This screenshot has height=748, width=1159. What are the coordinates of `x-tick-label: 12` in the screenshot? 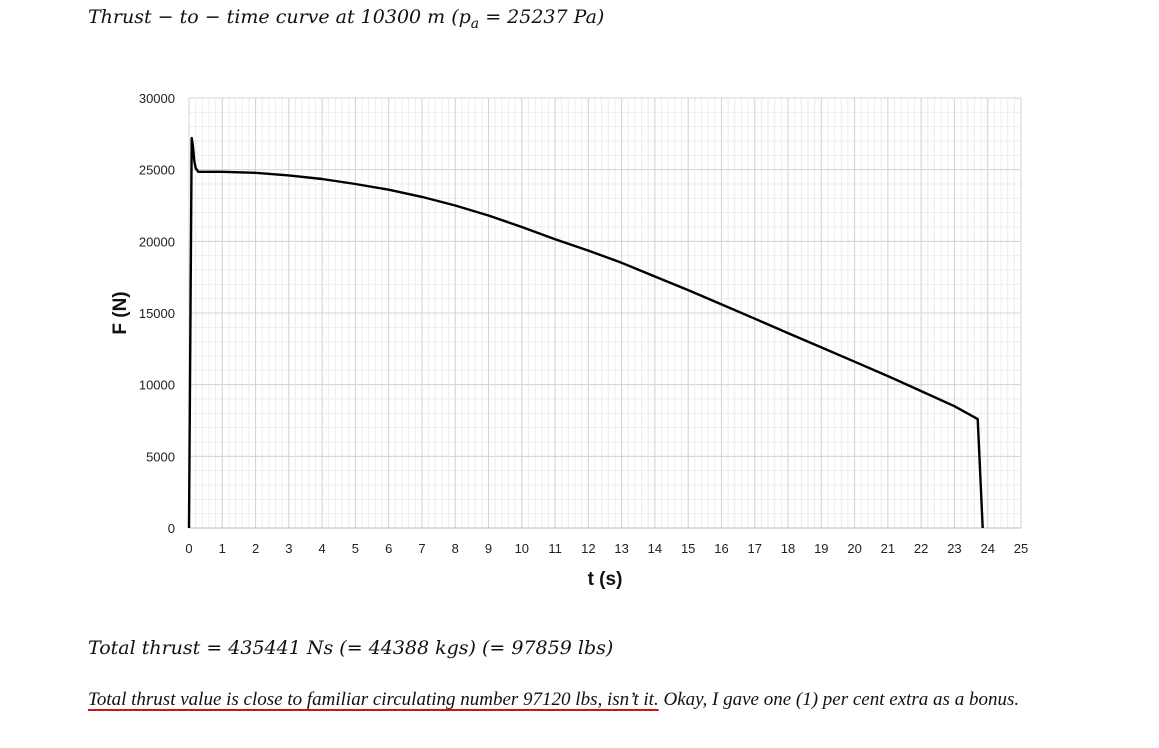 It's located at (588, 548).